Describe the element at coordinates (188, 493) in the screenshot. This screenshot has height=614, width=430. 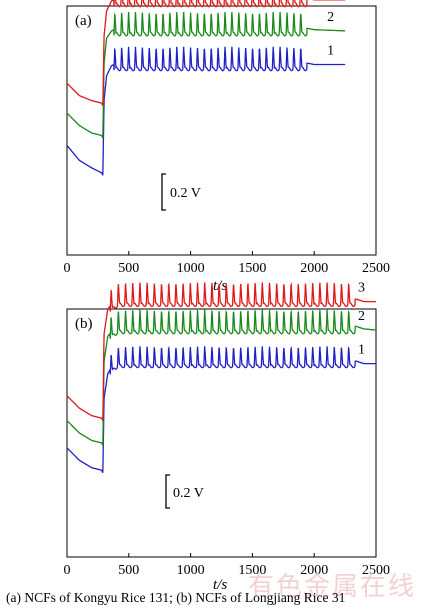
I see `scale-bar-label-b: 0.2 V` at that location.